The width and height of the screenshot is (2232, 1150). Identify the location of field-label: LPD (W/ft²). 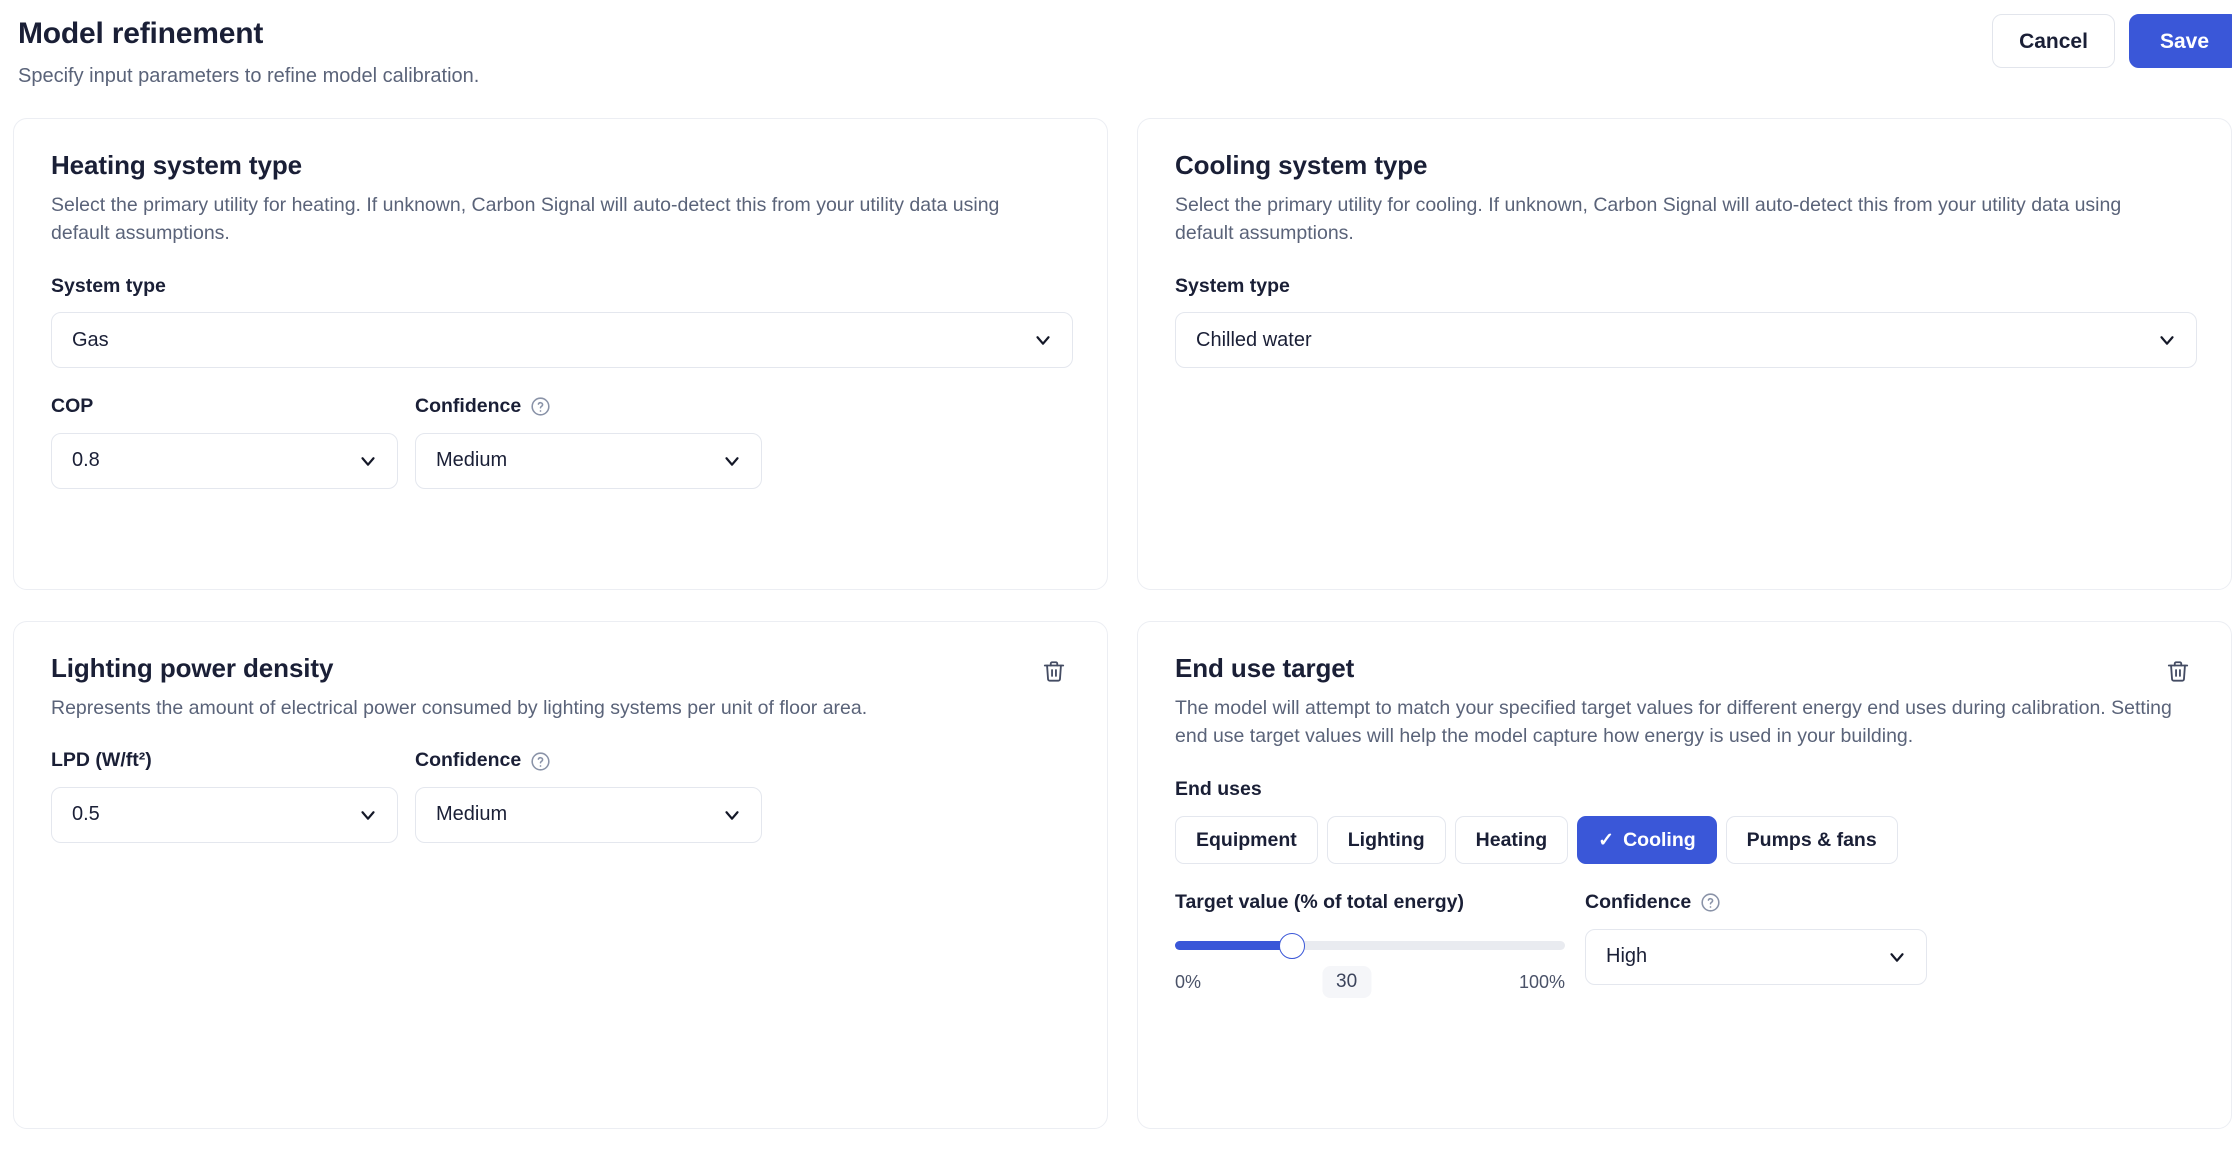
(224, 760).